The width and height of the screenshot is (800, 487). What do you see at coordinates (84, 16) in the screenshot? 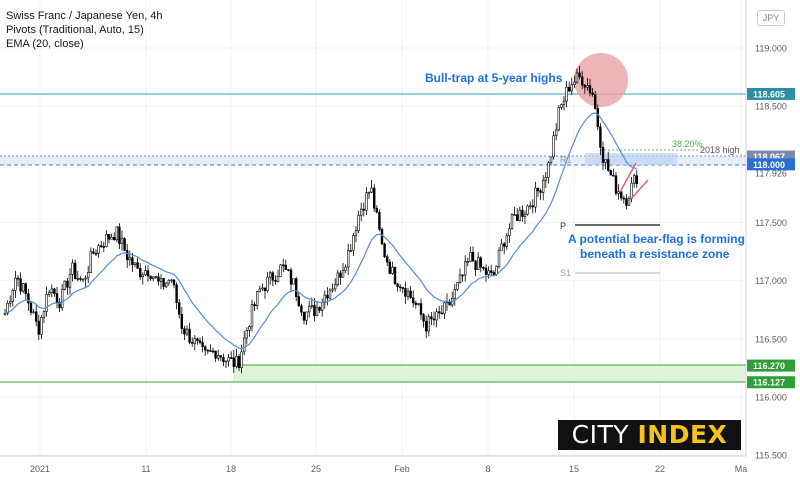
I see `symbol-title: Swiss Franc / Japanese Yen, 4h` at bounding box center [84, 16].